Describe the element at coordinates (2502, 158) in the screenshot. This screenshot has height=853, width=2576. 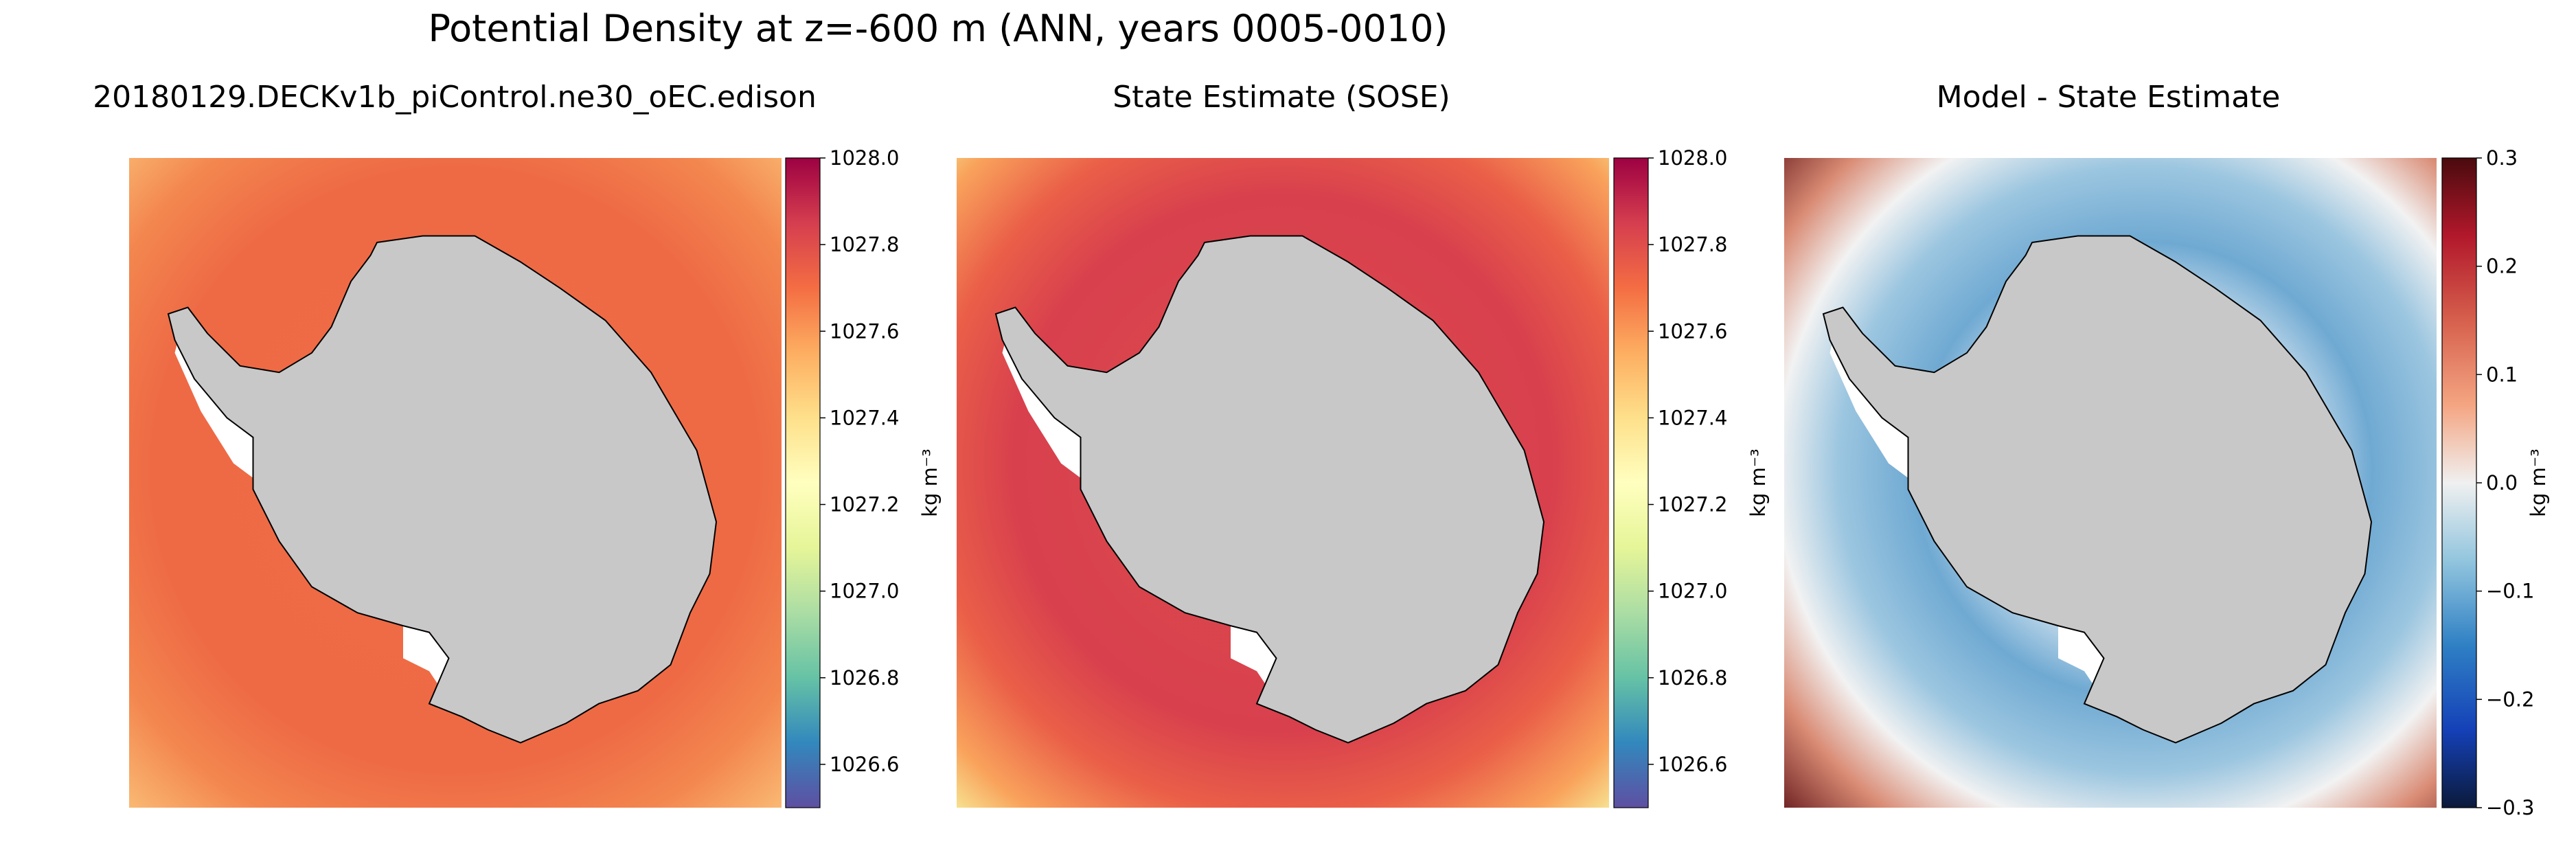
I see `colorbar-tick-label: 0.3` at that location.